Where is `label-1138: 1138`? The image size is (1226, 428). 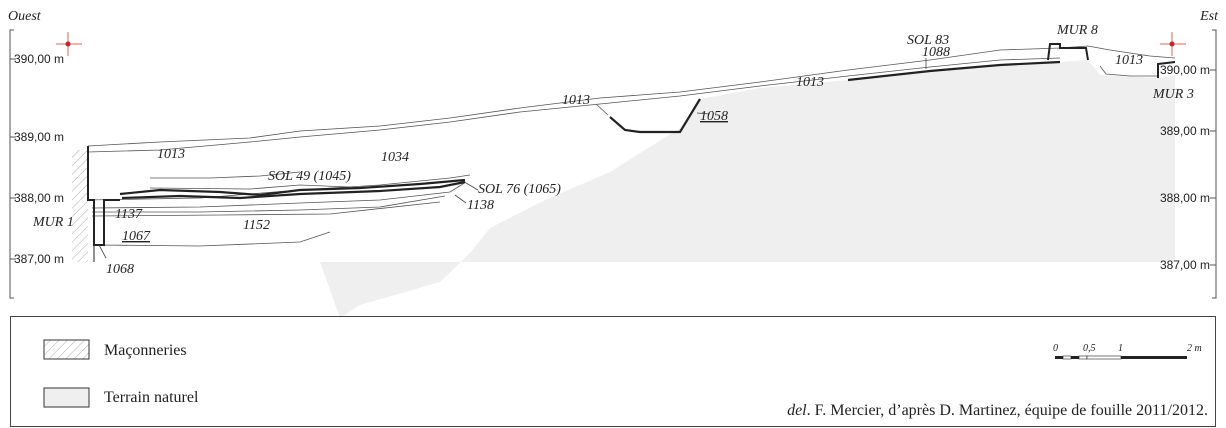 label-1138: 1138 is located at coordinates (480, 205).